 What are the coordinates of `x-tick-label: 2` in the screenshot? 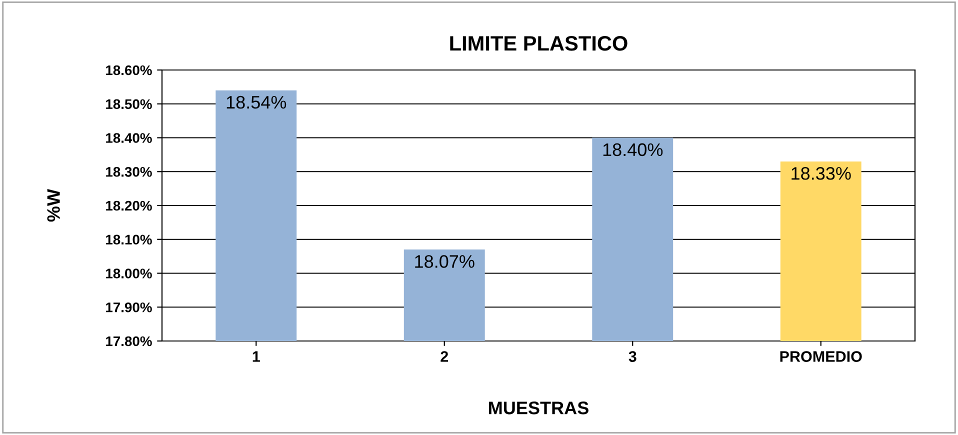 It's located at (444, 356).